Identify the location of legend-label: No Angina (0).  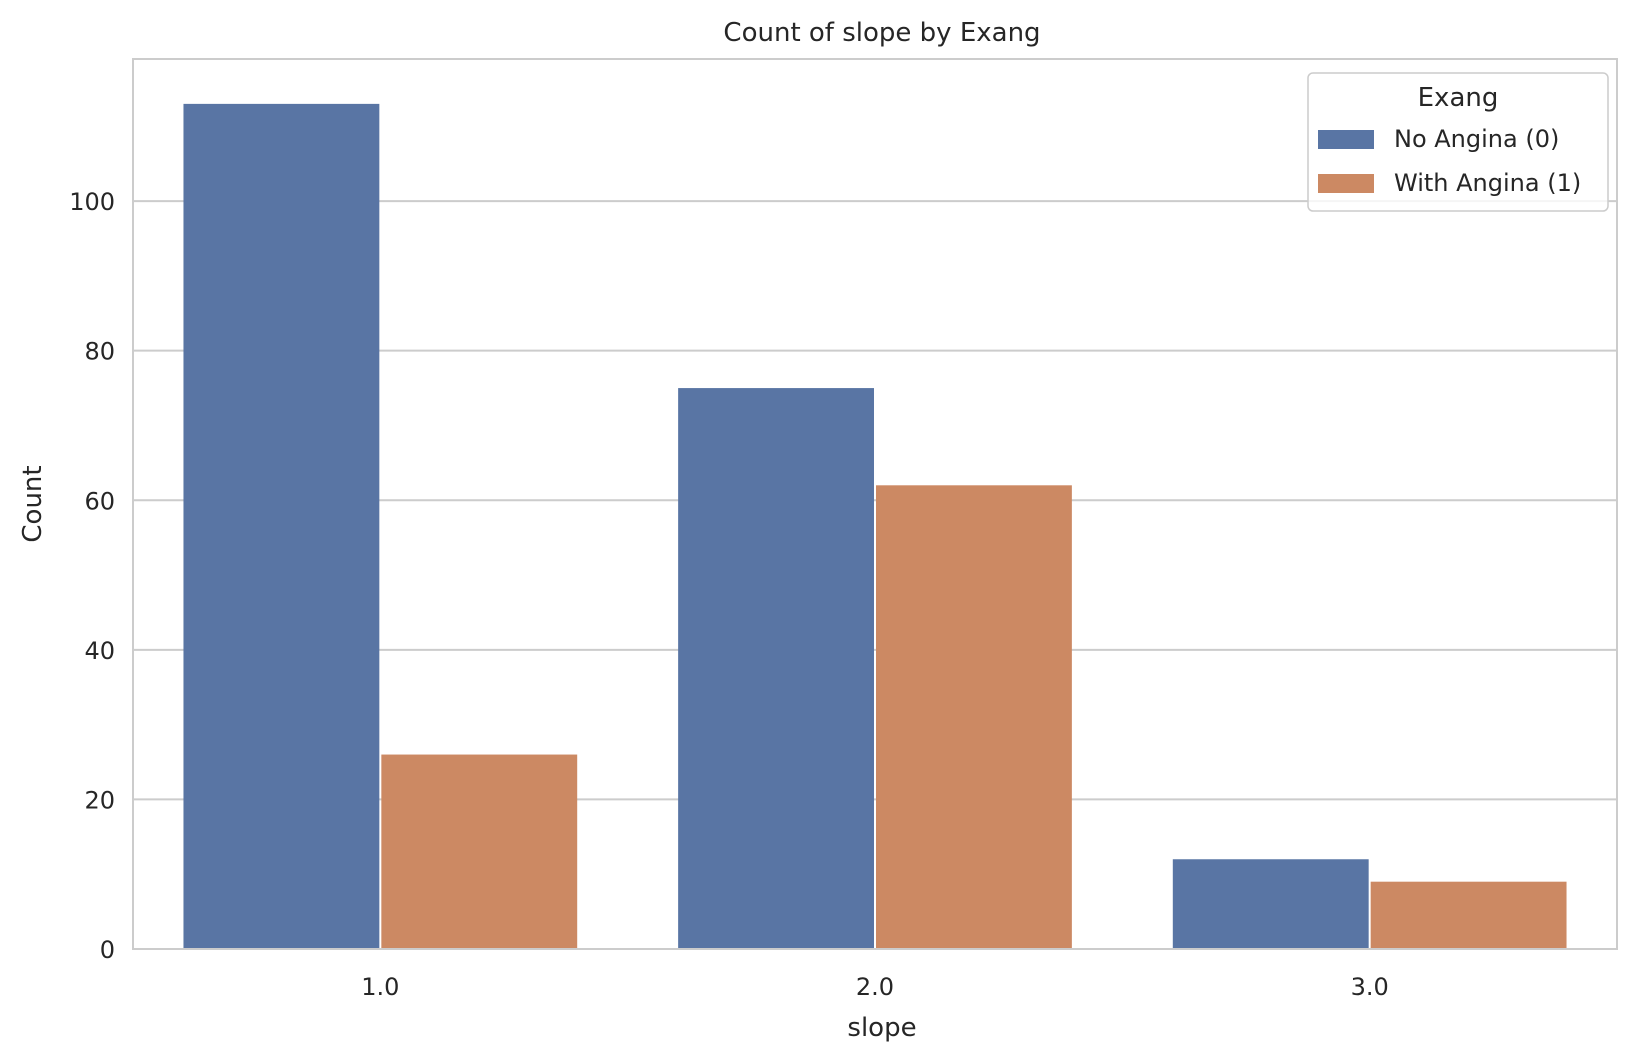
(1476, 139).